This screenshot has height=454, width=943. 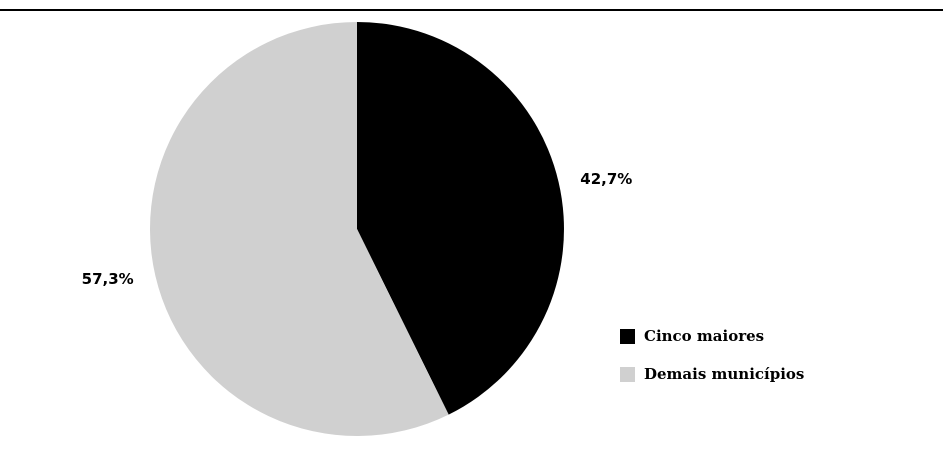 What do you see at coordinates (471, 10) in the screenshot?
I see `top-rule` at bounding box center [471, 10].